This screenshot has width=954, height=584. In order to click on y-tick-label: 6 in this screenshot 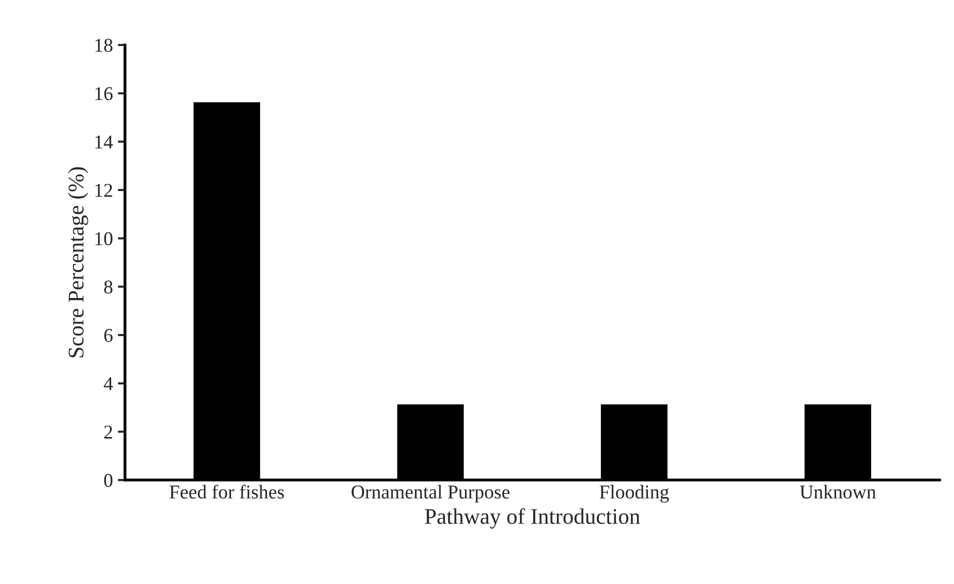, I will do `click(108, 335)`.